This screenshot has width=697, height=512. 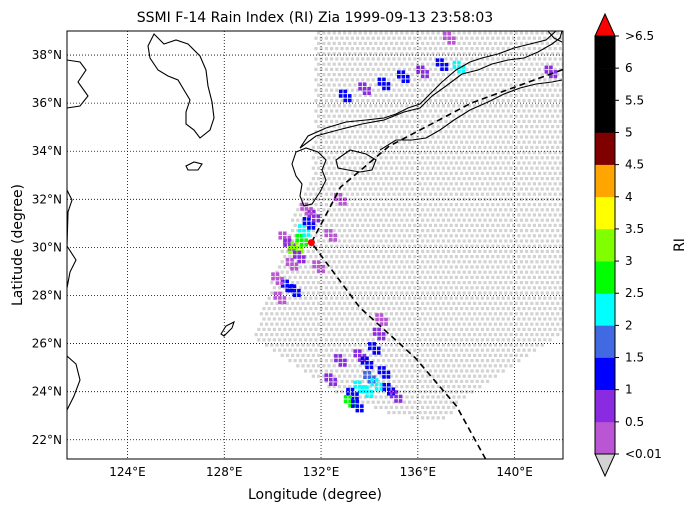 I want to click on y-tick-label: 30°N, so click(x=47, y=247).